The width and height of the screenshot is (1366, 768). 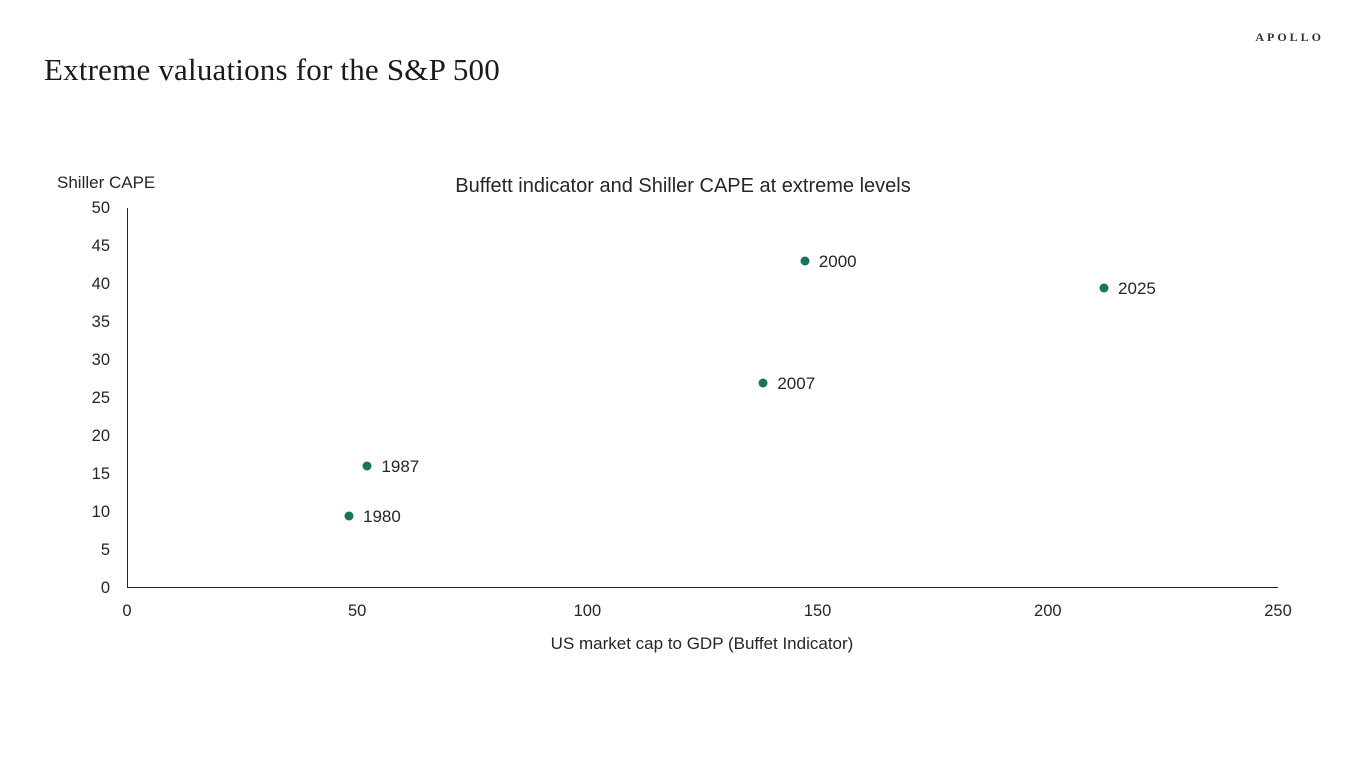 What do you see at coordinates (100, 246) in the screenshot?
I see `y-tick-label: 45` at bounding box center [100, 246].